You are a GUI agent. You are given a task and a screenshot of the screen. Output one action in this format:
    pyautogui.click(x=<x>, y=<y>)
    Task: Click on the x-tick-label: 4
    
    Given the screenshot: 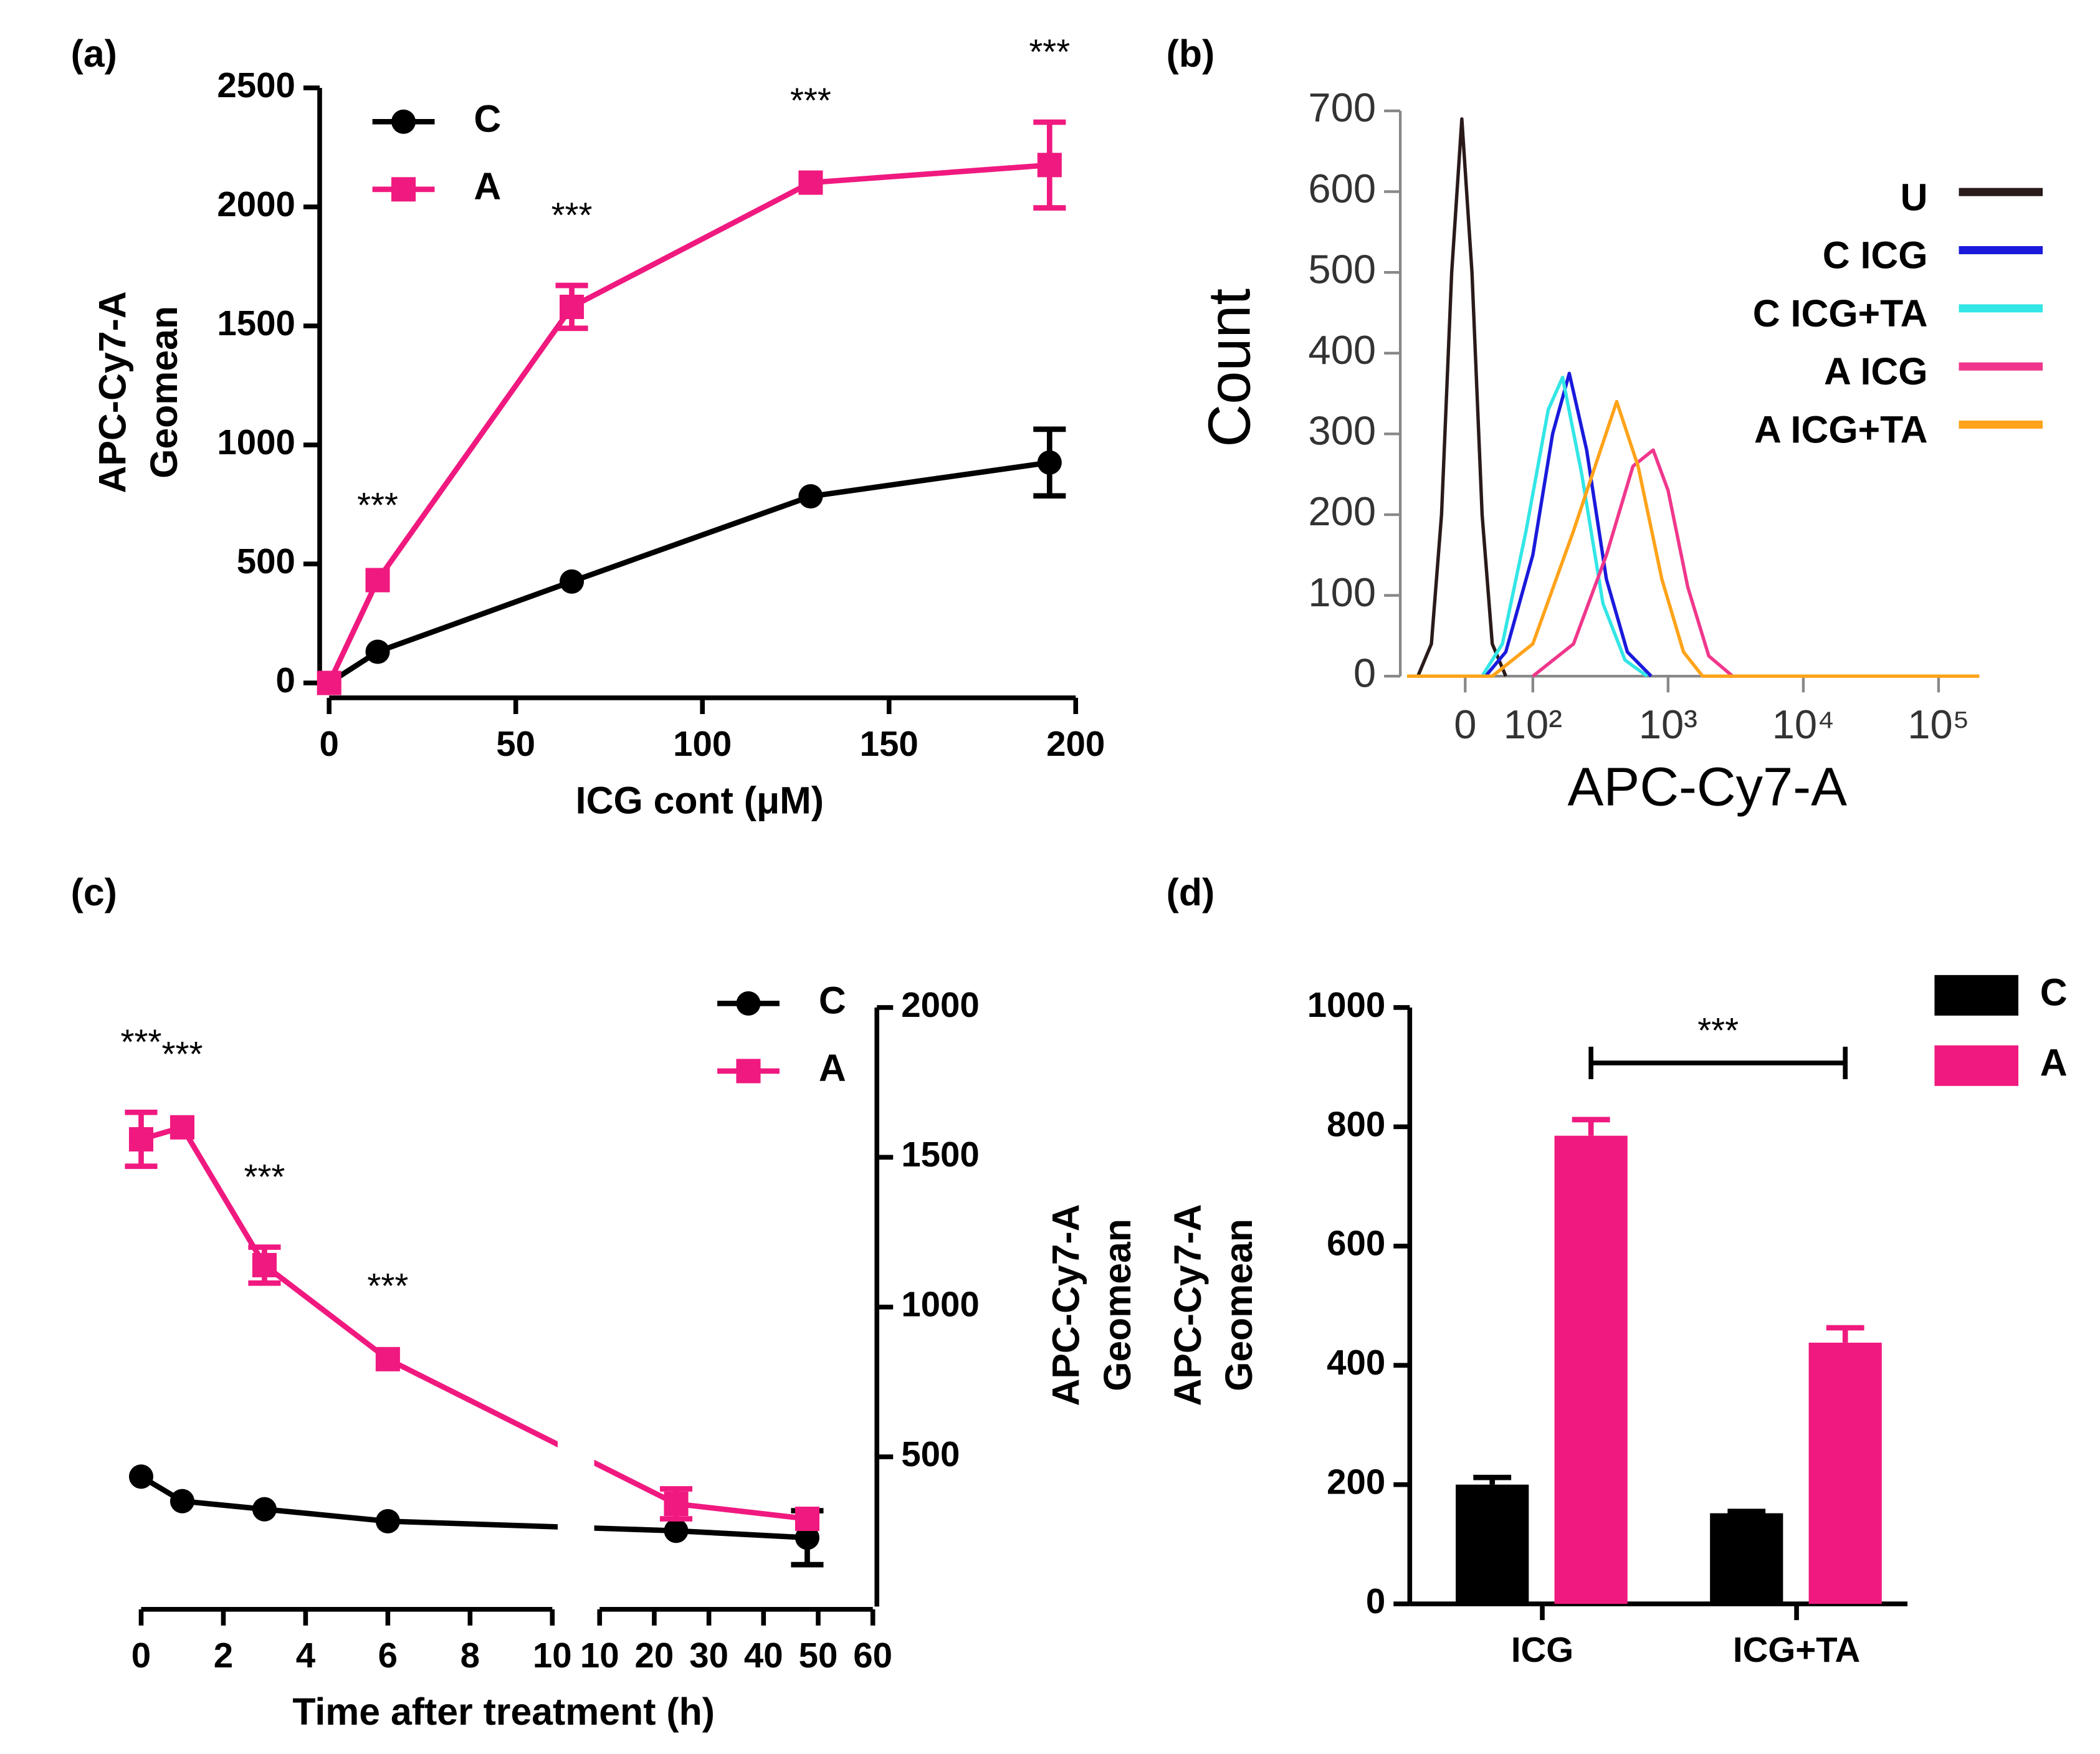 What is the action you would take?
    pyautogui.click(x=306, y=1655)
    